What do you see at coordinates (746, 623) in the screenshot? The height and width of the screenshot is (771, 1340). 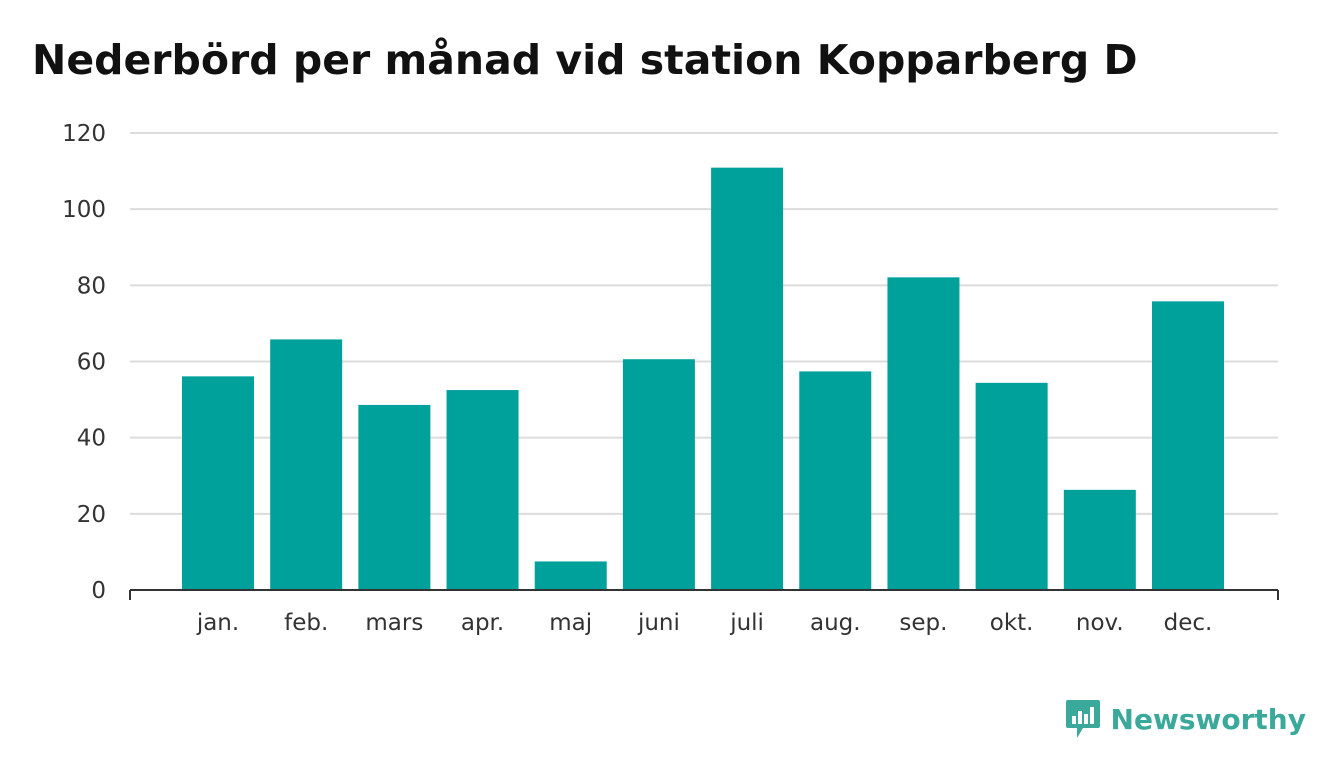 I see `x-tick-label: juli` at bounding box center [746, 623].